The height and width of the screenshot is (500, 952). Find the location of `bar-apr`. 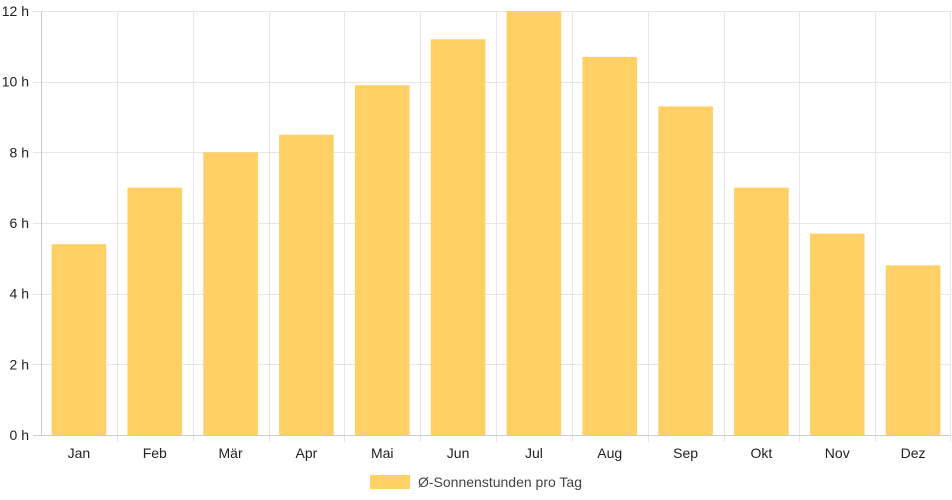

bar-apr is located at coordinates (306, 284).